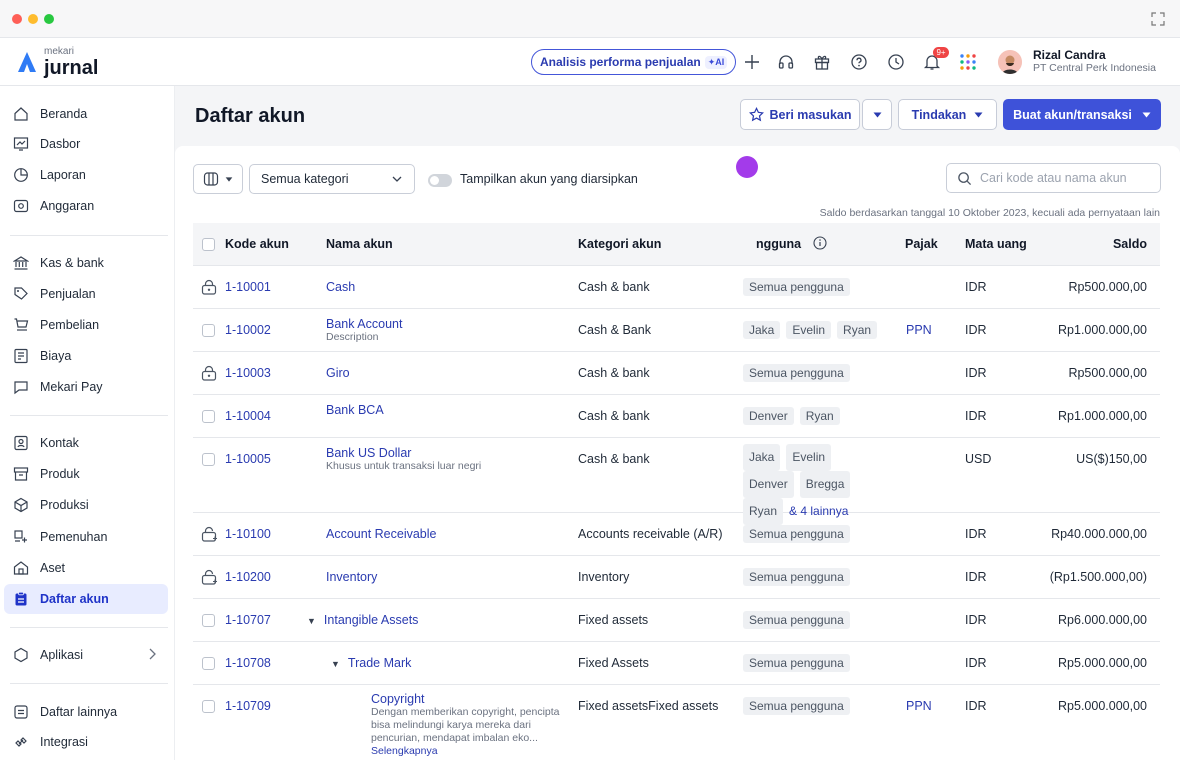  What do you see at coordinates (369, 453) in the screenshot?
I see `account-name: Bank US Dollar` at bounding box center [369, 453].